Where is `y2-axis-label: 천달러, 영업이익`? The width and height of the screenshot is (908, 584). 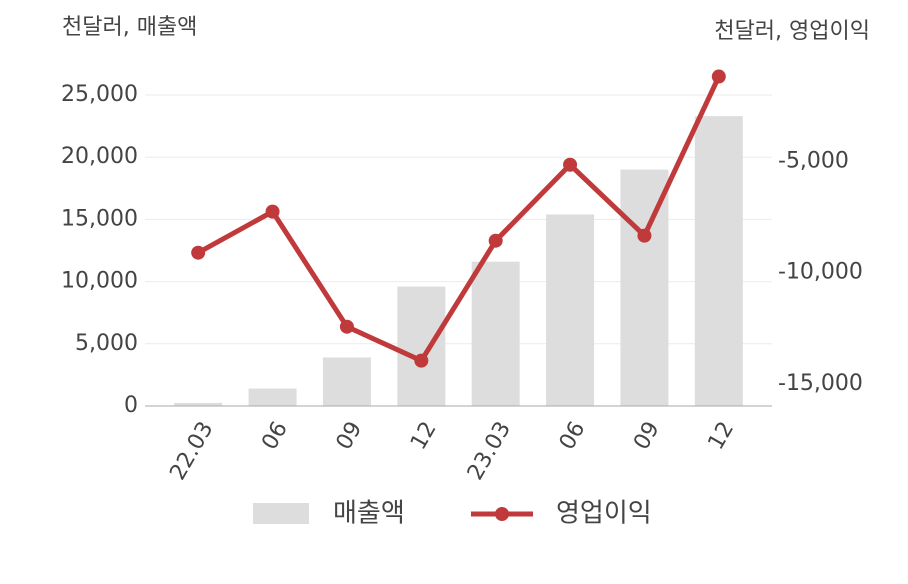 y2-axis-label: 천달러, 영업이익 is located at coordinates (792, 31).